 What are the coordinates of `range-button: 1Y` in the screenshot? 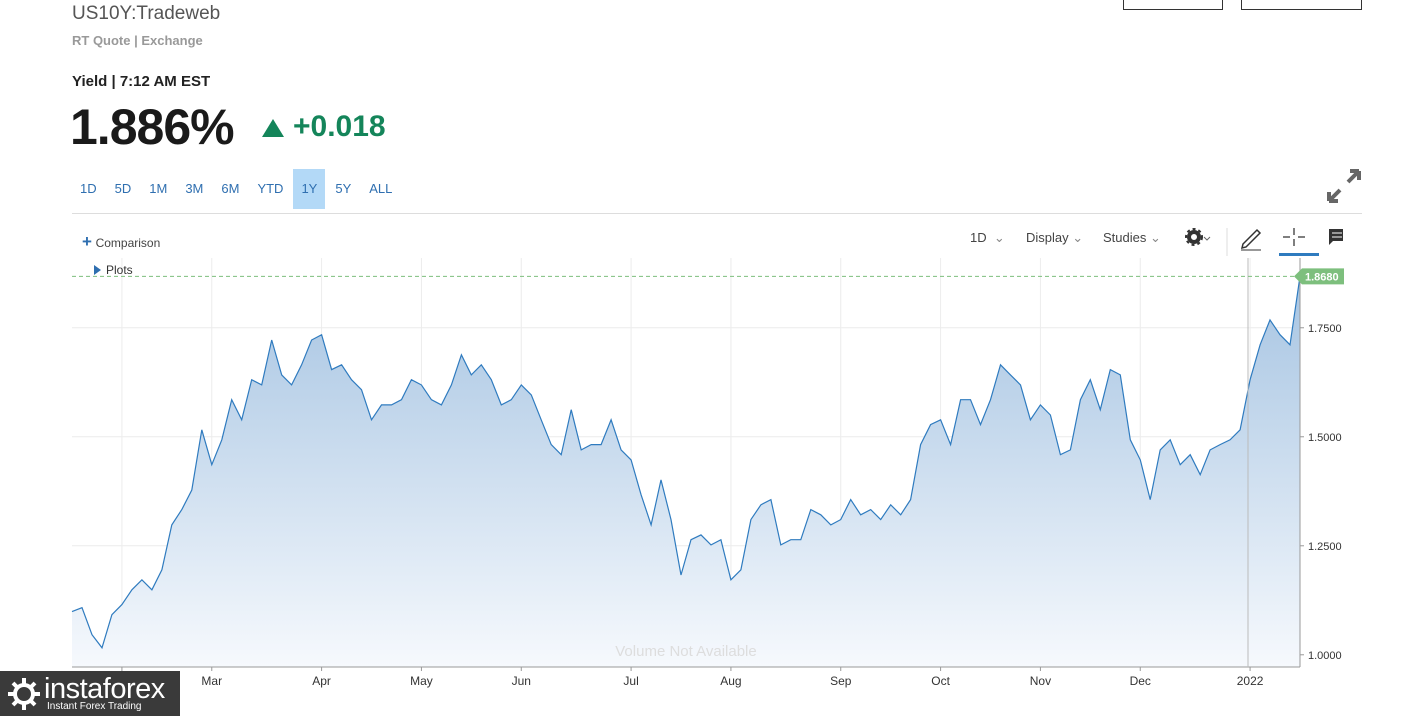 It's located at (309, 189).